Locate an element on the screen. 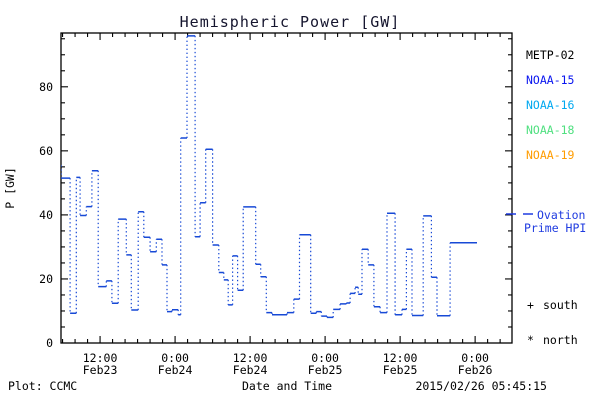 The image size is (600, 400). legend-noaa15: NOAA-15 is located at coordinates (550, 80).